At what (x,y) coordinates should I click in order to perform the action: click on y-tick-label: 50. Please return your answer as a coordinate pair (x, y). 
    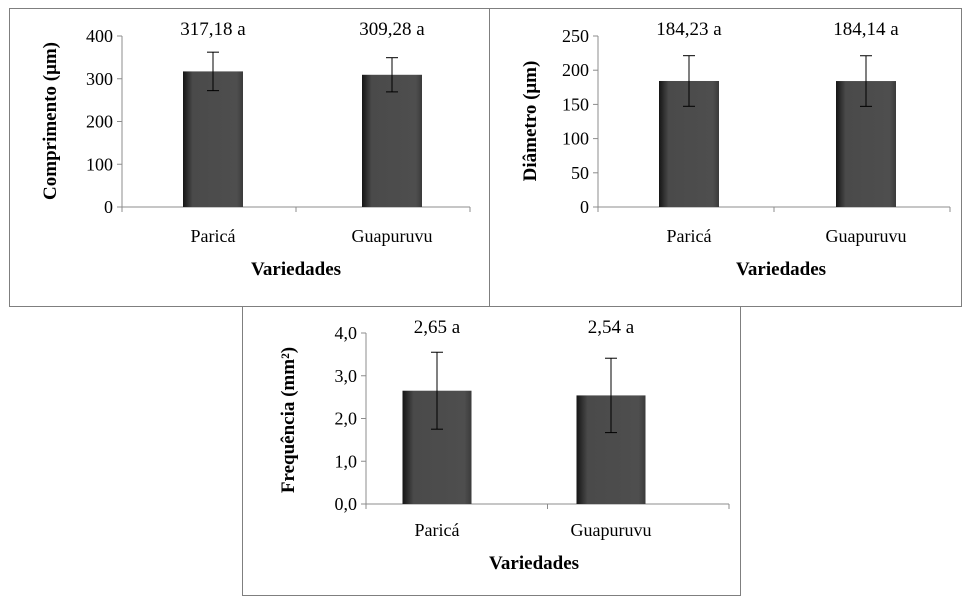
    Looking at the image, I should click on (580, 173).